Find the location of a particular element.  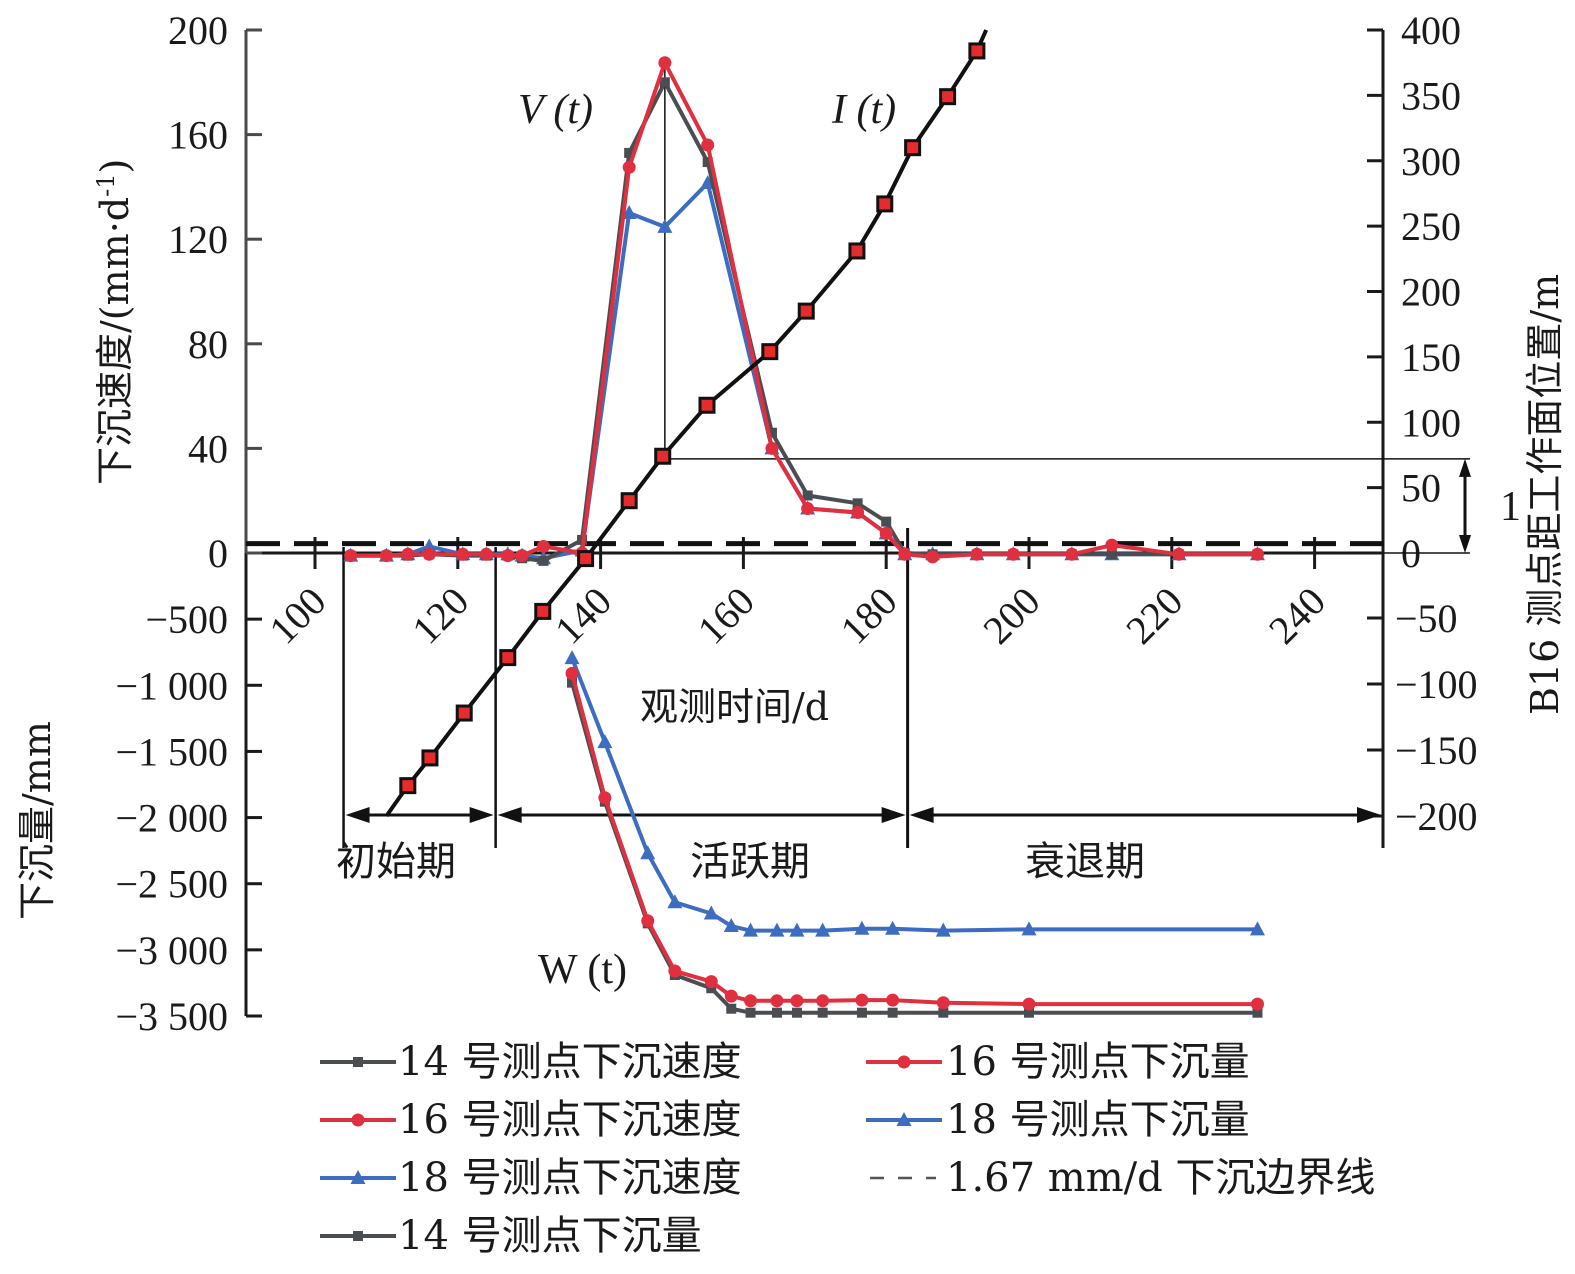

phase-label-active: 活跃期 is located at coordinates (750, 862).